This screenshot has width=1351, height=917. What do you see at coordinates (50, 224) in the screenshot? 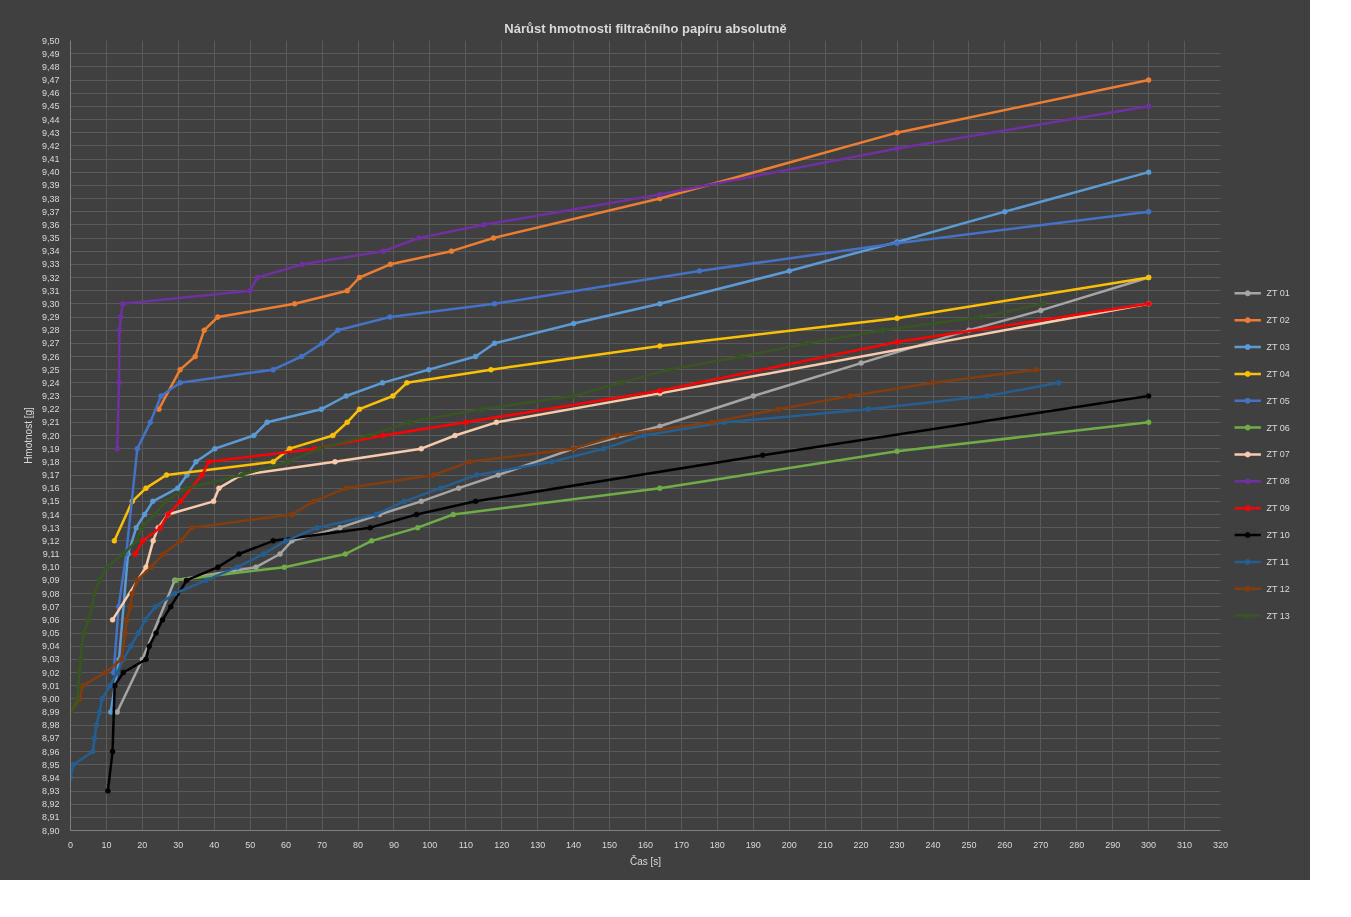
I see `y-tick-label: 9,36` at bounding box center [50, 224].